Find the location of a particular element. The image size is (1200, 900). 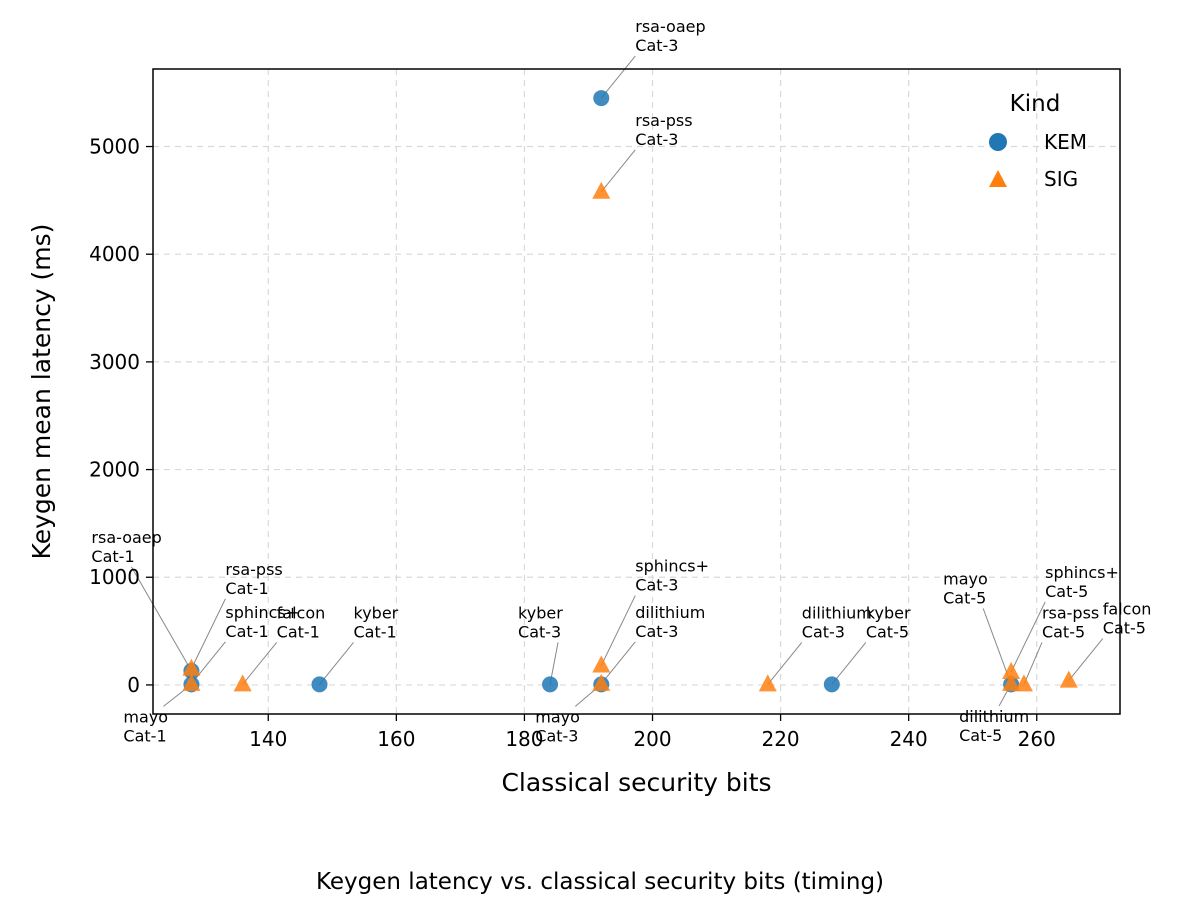

x-tick-label: 220 is located at coordinates (780, 739).